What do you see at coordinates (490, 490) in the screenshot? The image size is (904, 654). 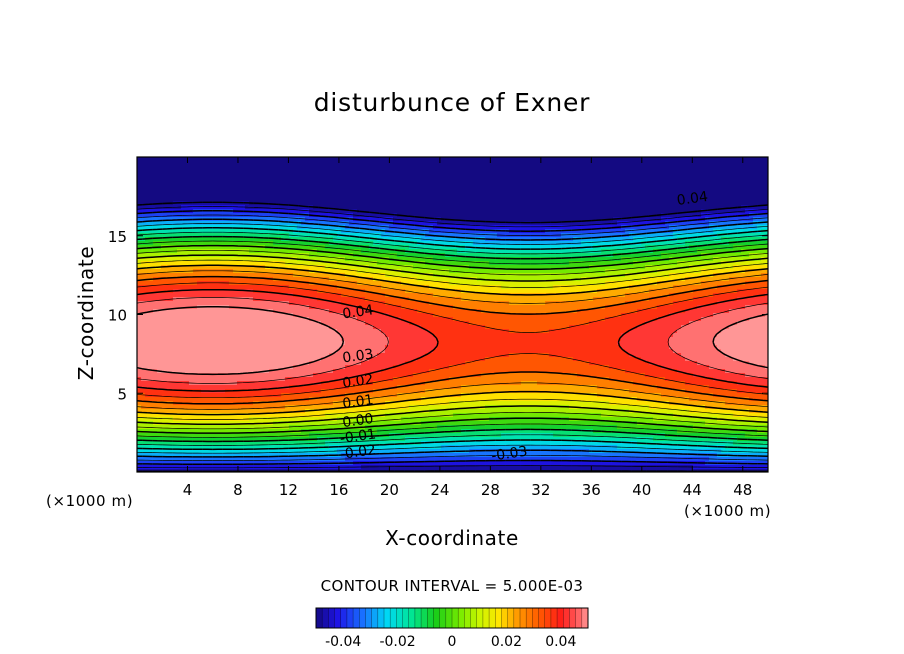 I see `x-tick-label: 28` at bounding box center [490, 490].